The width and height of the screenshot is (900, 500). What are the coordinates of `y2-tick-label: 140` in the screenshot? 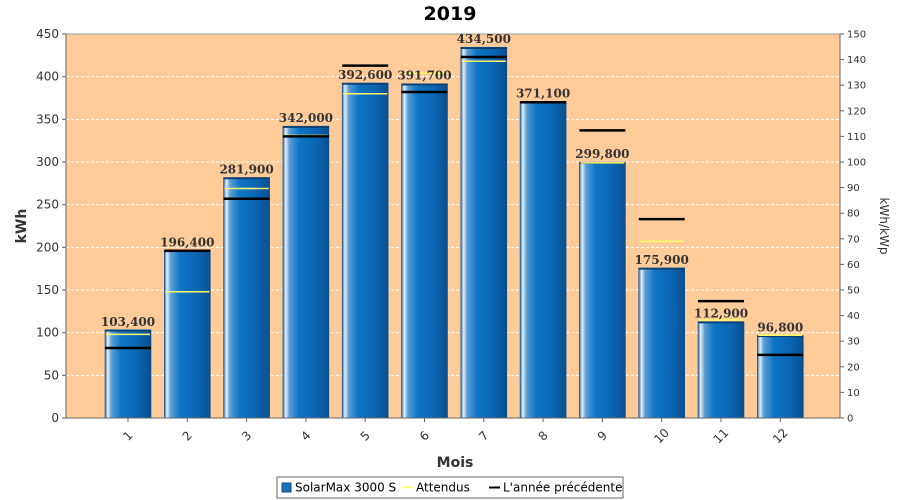 It's located at (856, 60).